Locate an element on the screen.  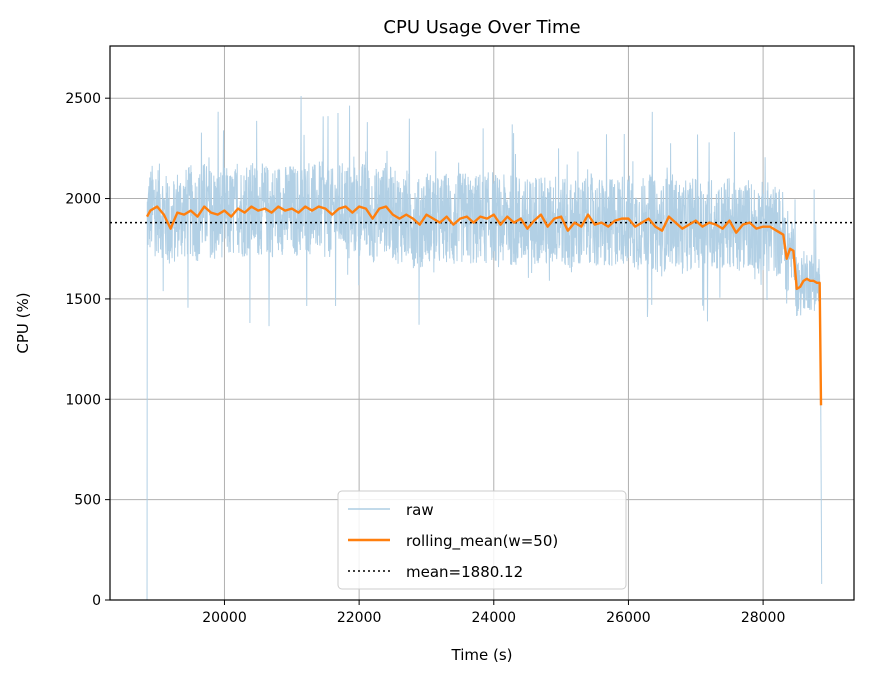
x-axis-ticks: 20000 22000 24000 26000 28000 is located at coordinates (493, 613).